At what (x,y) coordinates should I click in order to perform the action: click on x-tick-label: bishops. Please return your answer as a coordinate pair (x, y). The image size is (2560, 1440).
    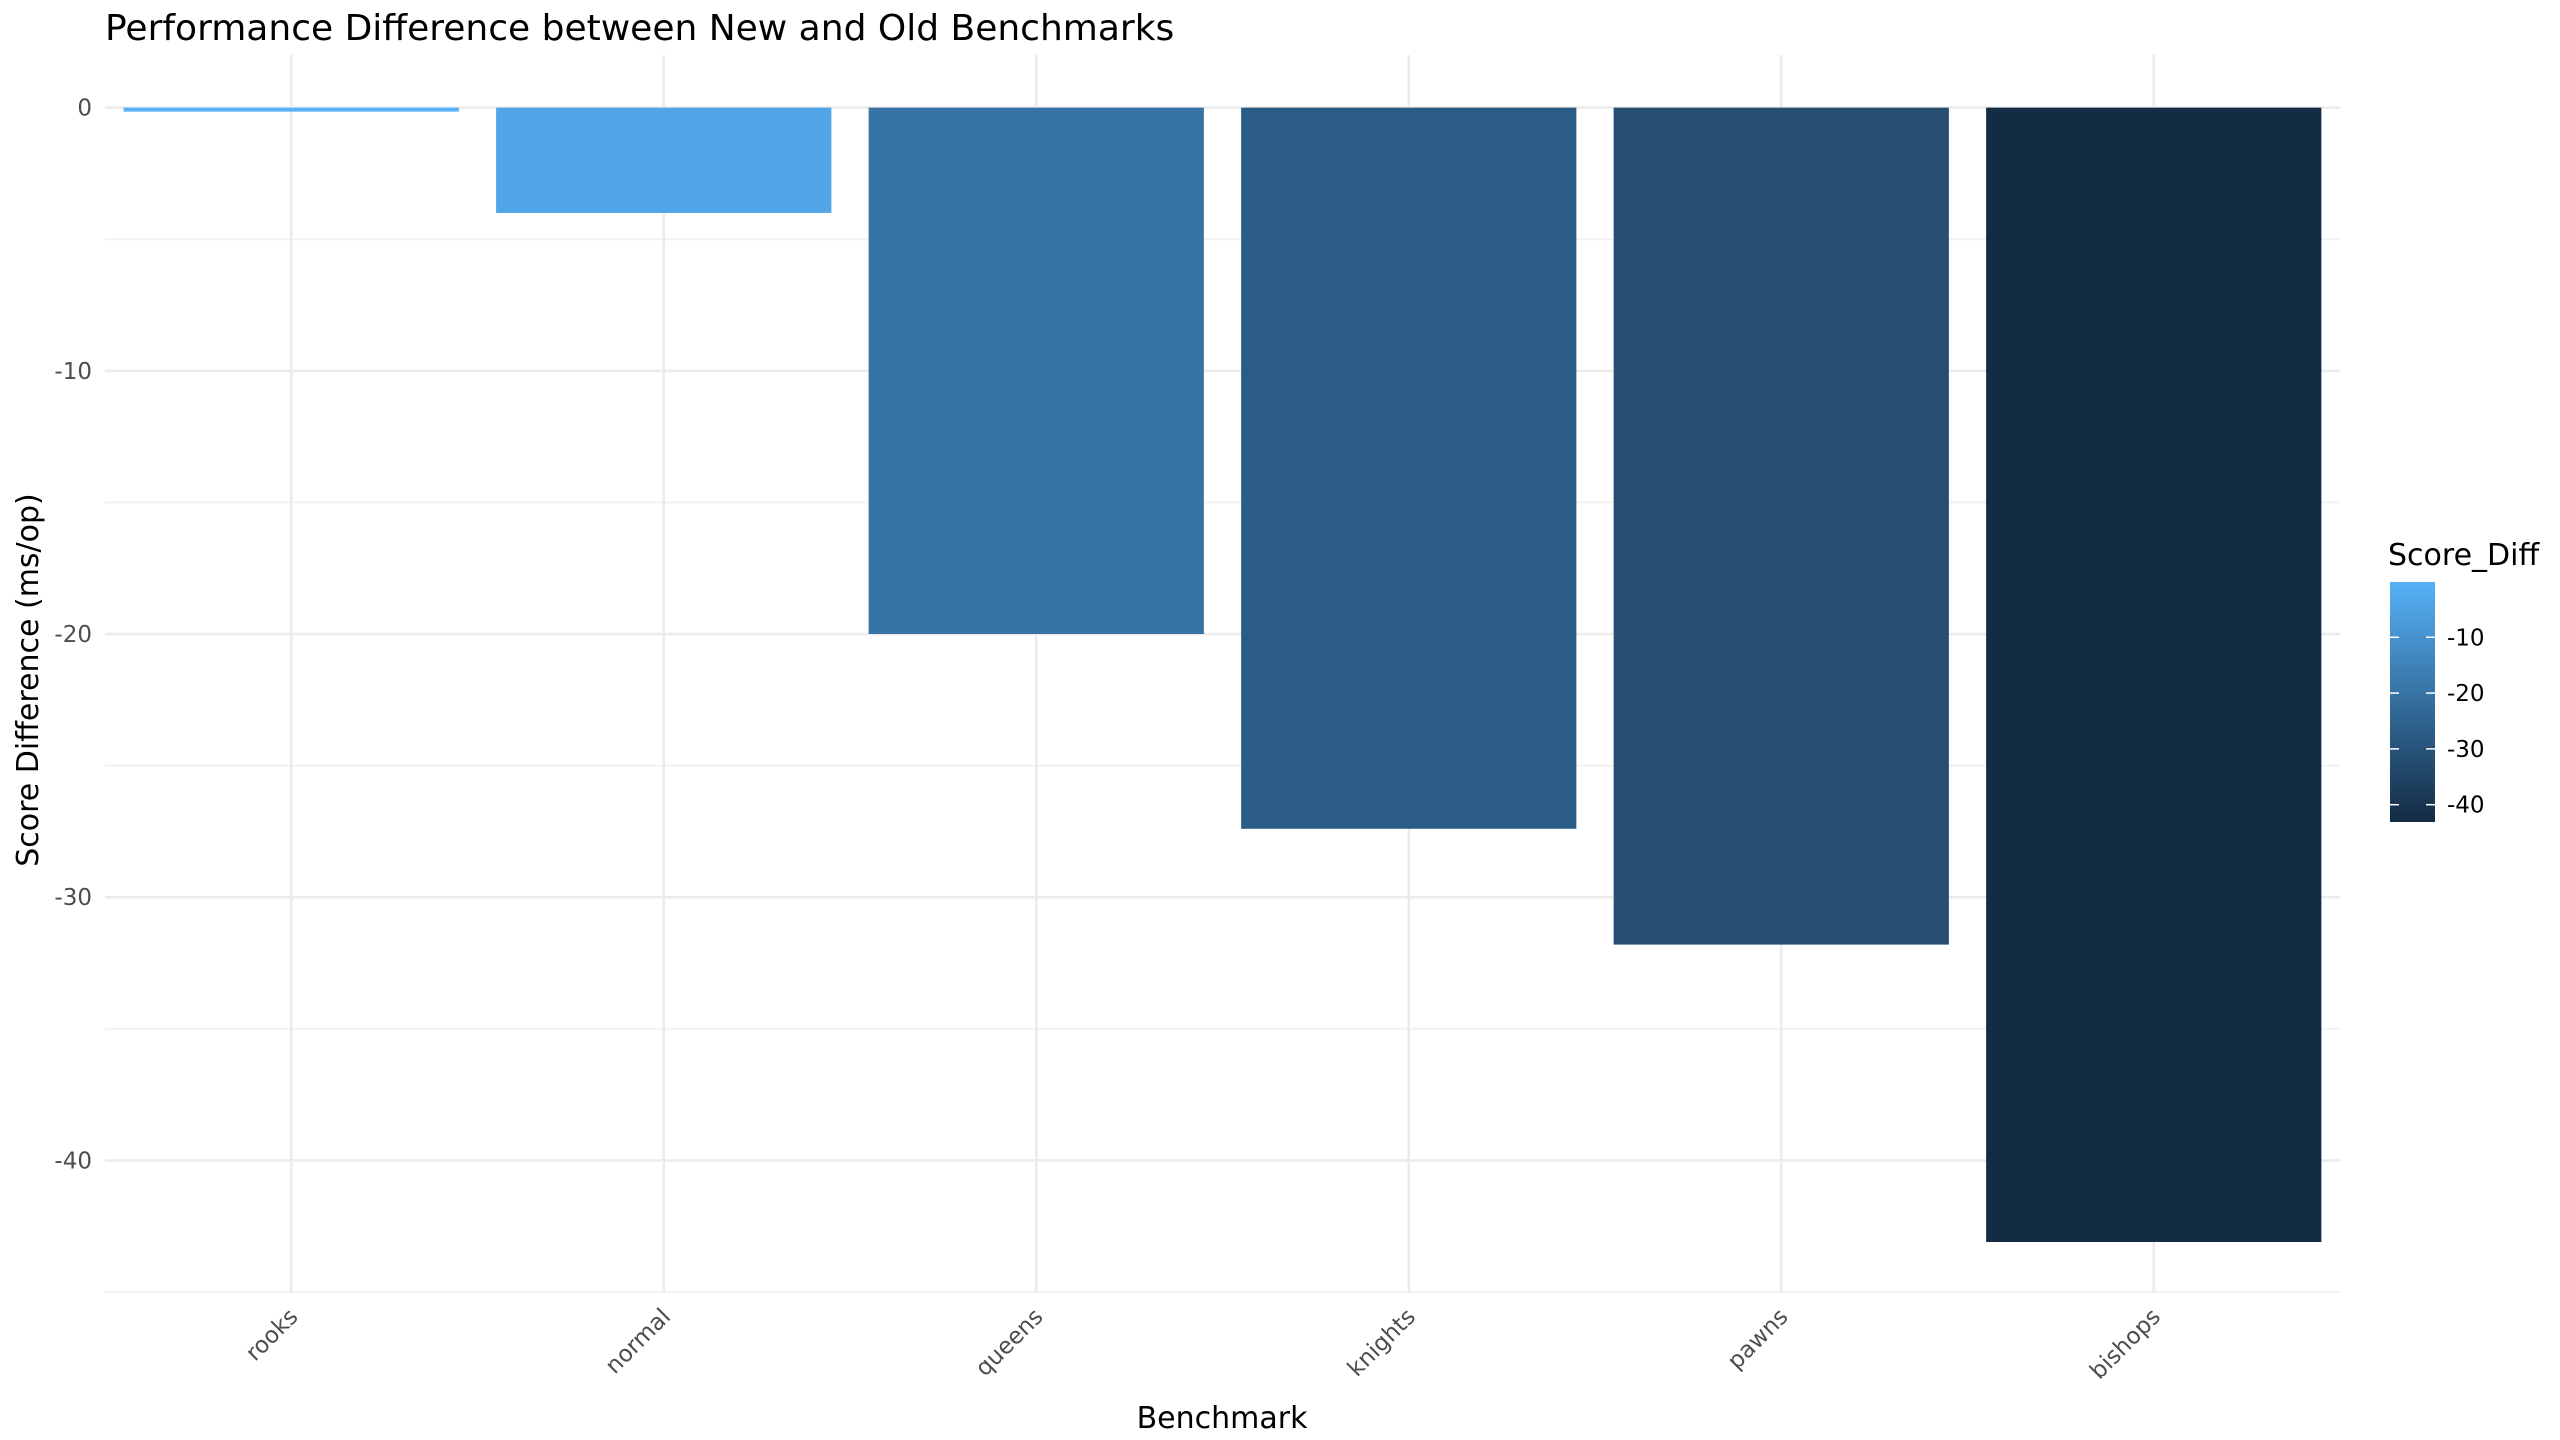
    Looking at the image, I should click on (2125, 1344).